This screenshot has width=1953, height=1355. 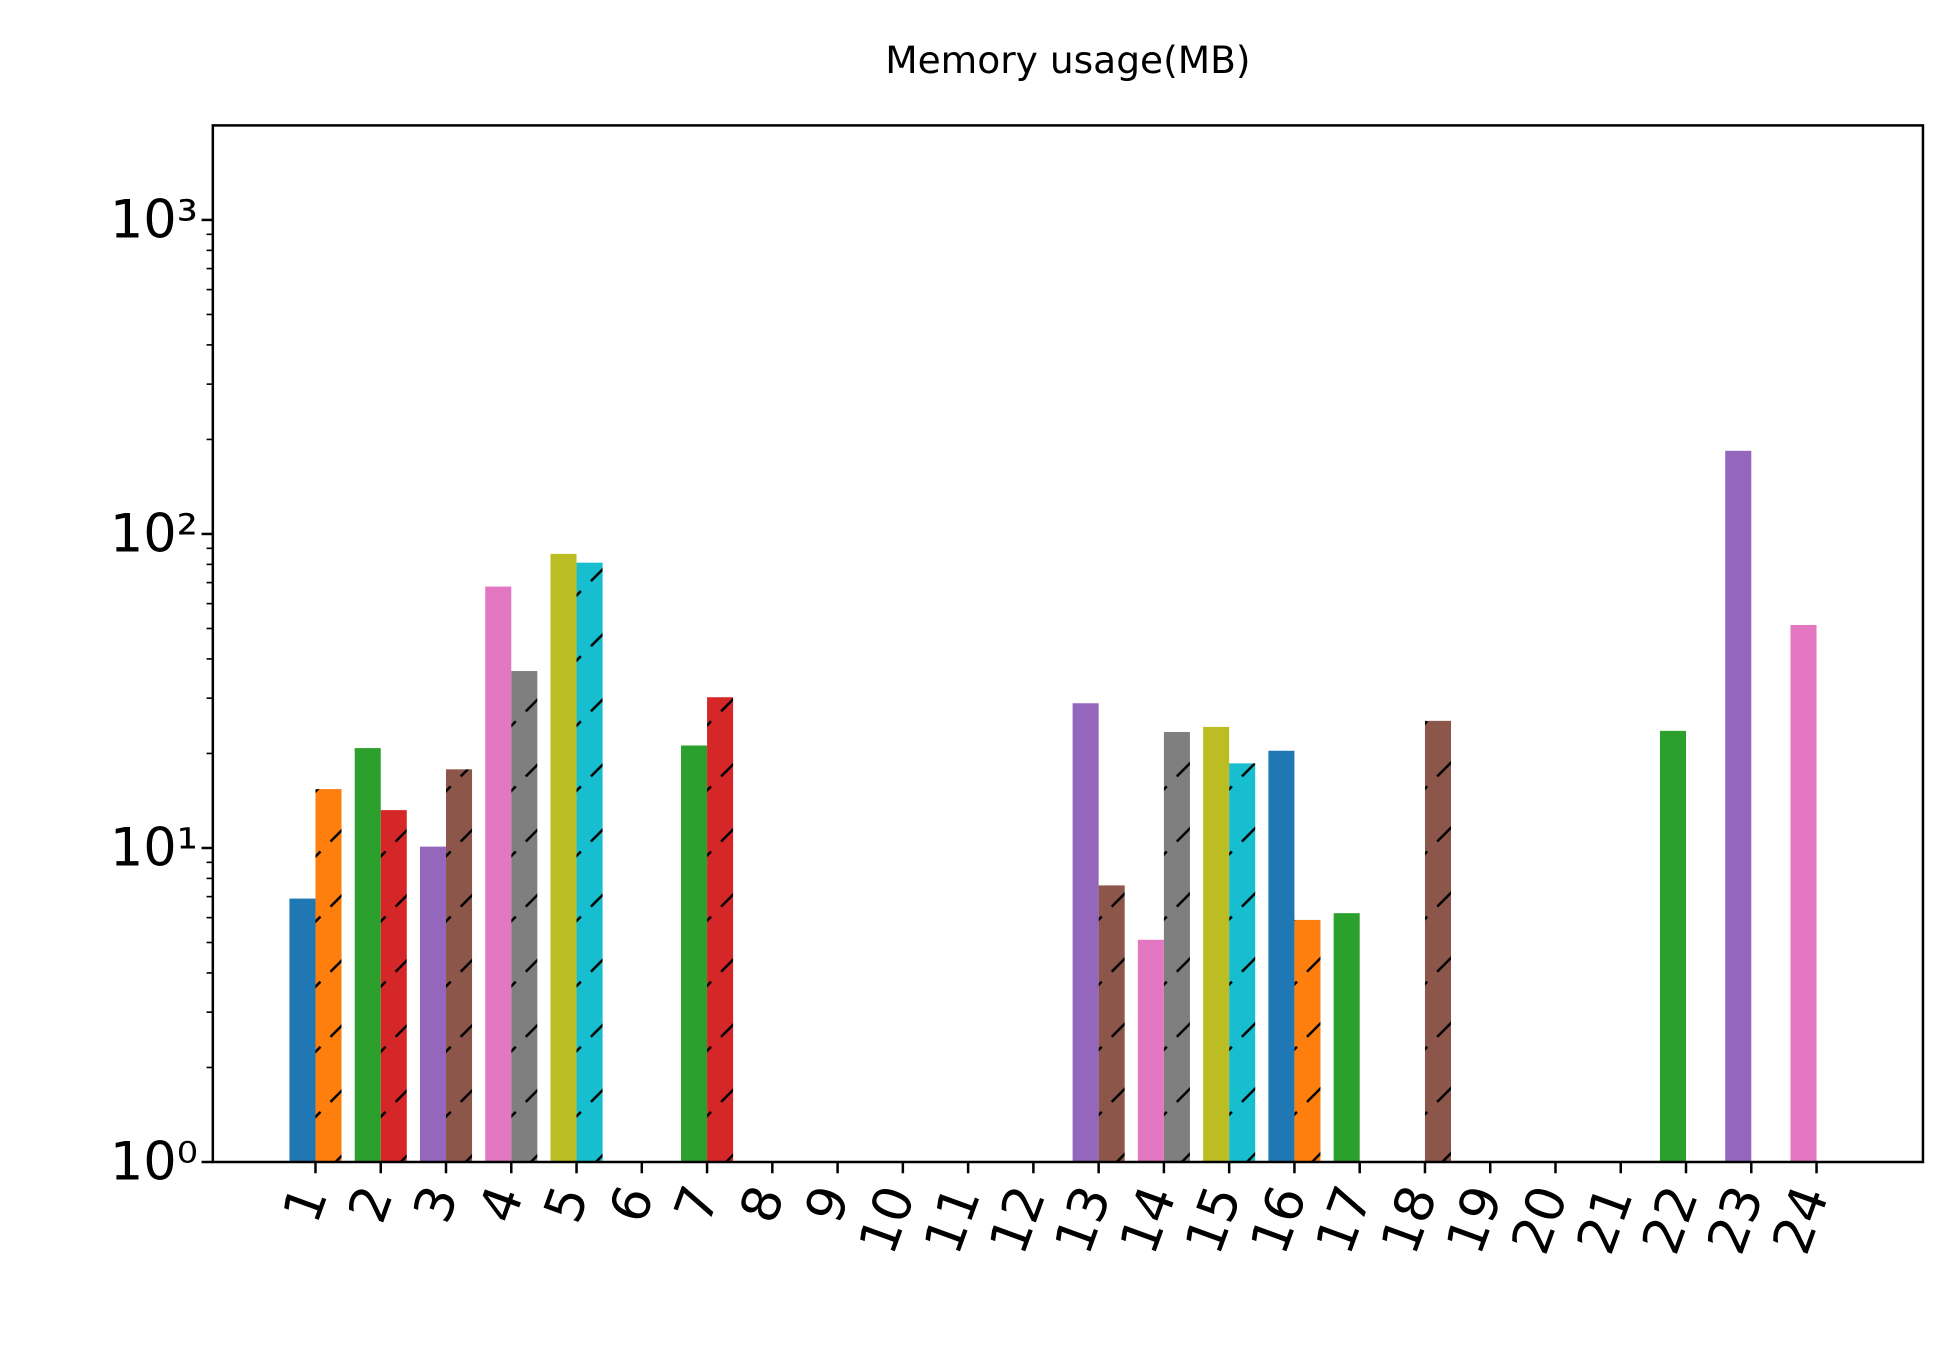 I want to click on x-tick-label: 18, so click(x=1409, y=1220).